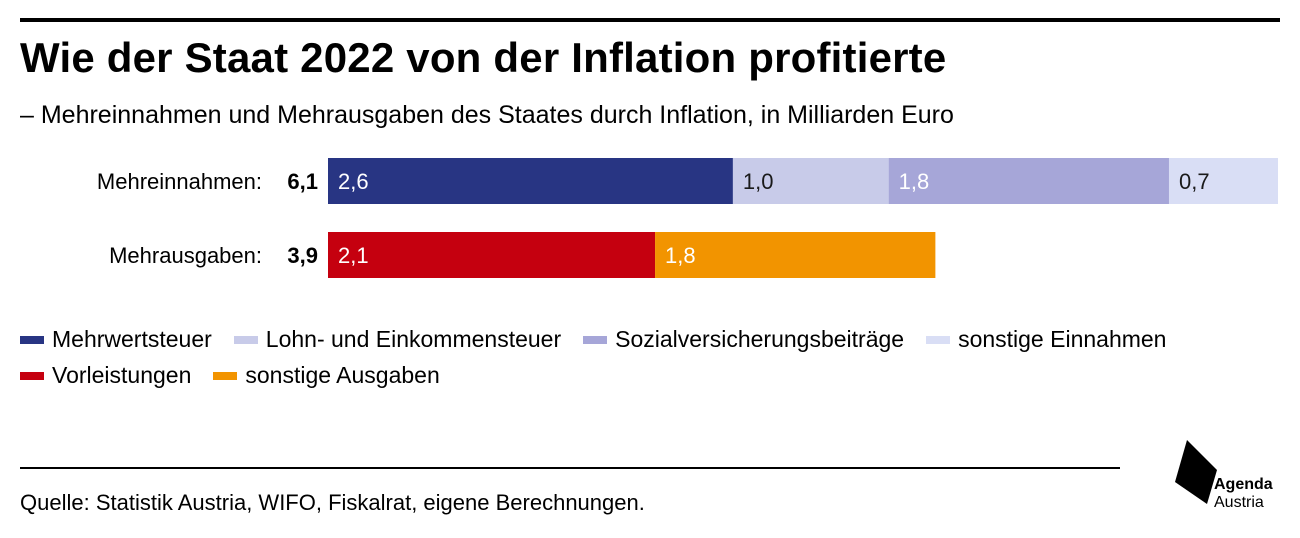  I want to click on legend-label: Mehrwertsteuer, so click(132, 339).